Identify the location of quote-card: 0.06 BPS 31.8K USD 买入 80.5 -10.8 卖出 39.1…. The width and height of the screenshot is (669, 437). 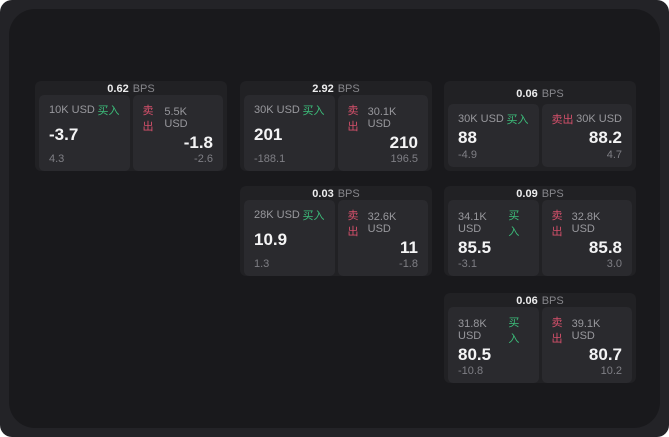
(540, 338).